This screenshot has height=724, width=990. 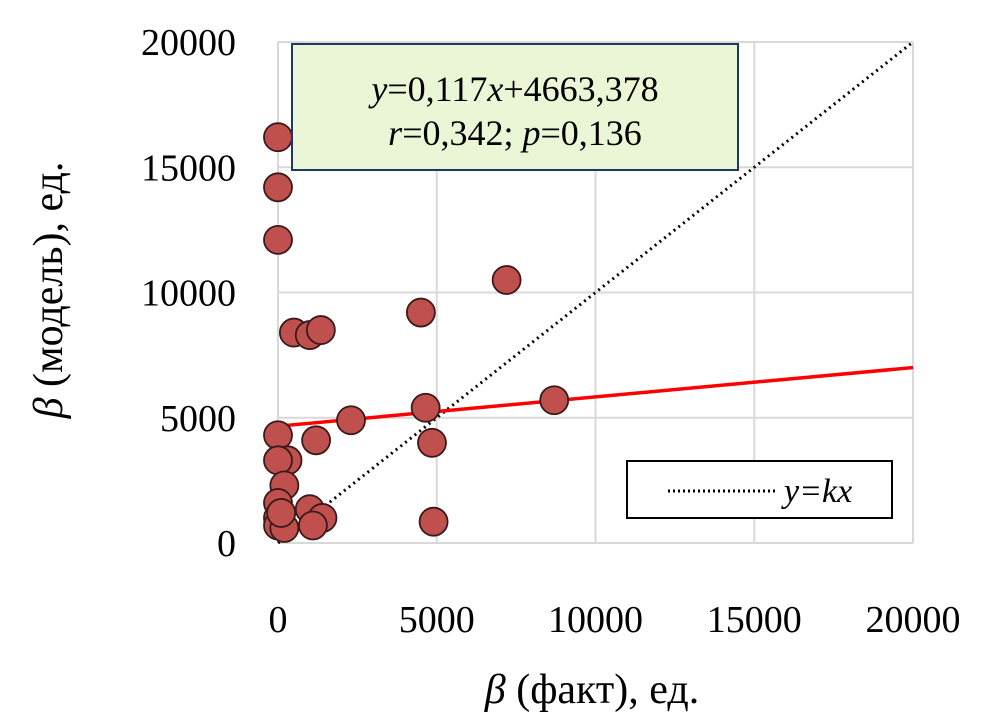 What do you see at coordinates (437, 620) in the screenshot?
I see `x-tick-label: 5000` at bounding box center [437, 620].